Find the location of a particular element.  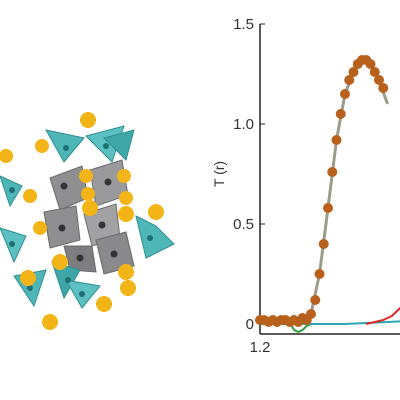

series-line-curve-green is located at coordinates (300, 327).